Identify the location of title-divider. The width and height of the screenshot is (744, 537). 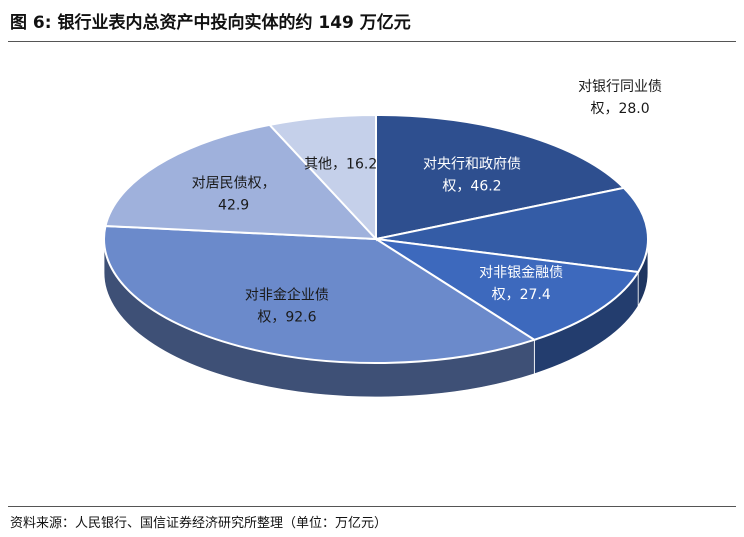
(372, 41).